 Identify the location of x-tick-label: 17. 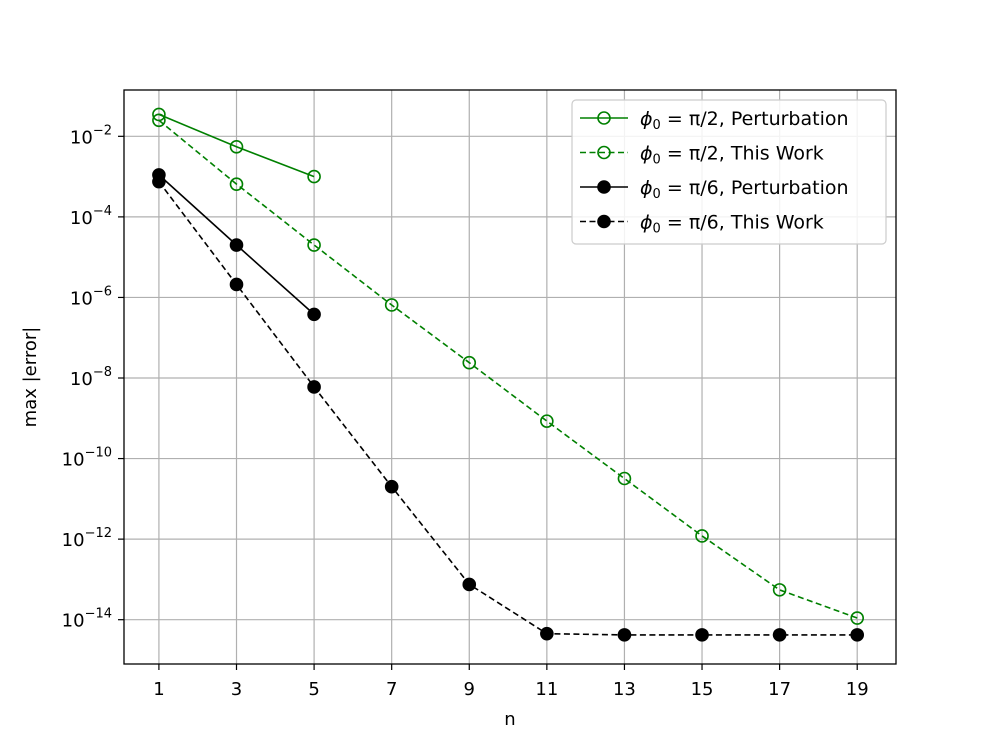
(779, 689).